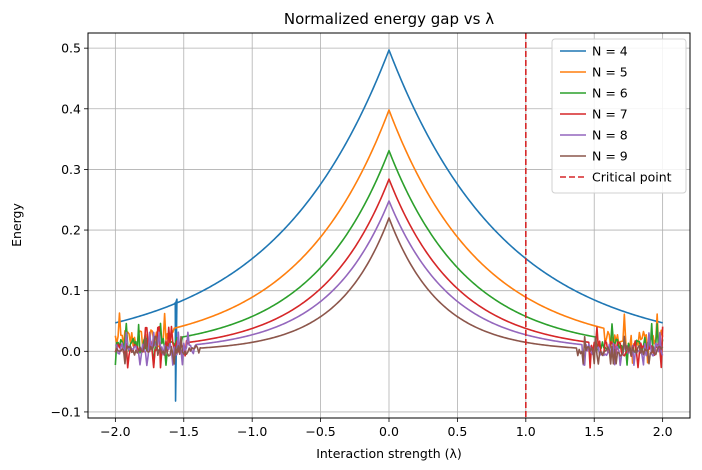 The height and width of the screenshot is (470, 702). I want to click on x-axis-label: Interaction strength (λ), so click(389, 453).